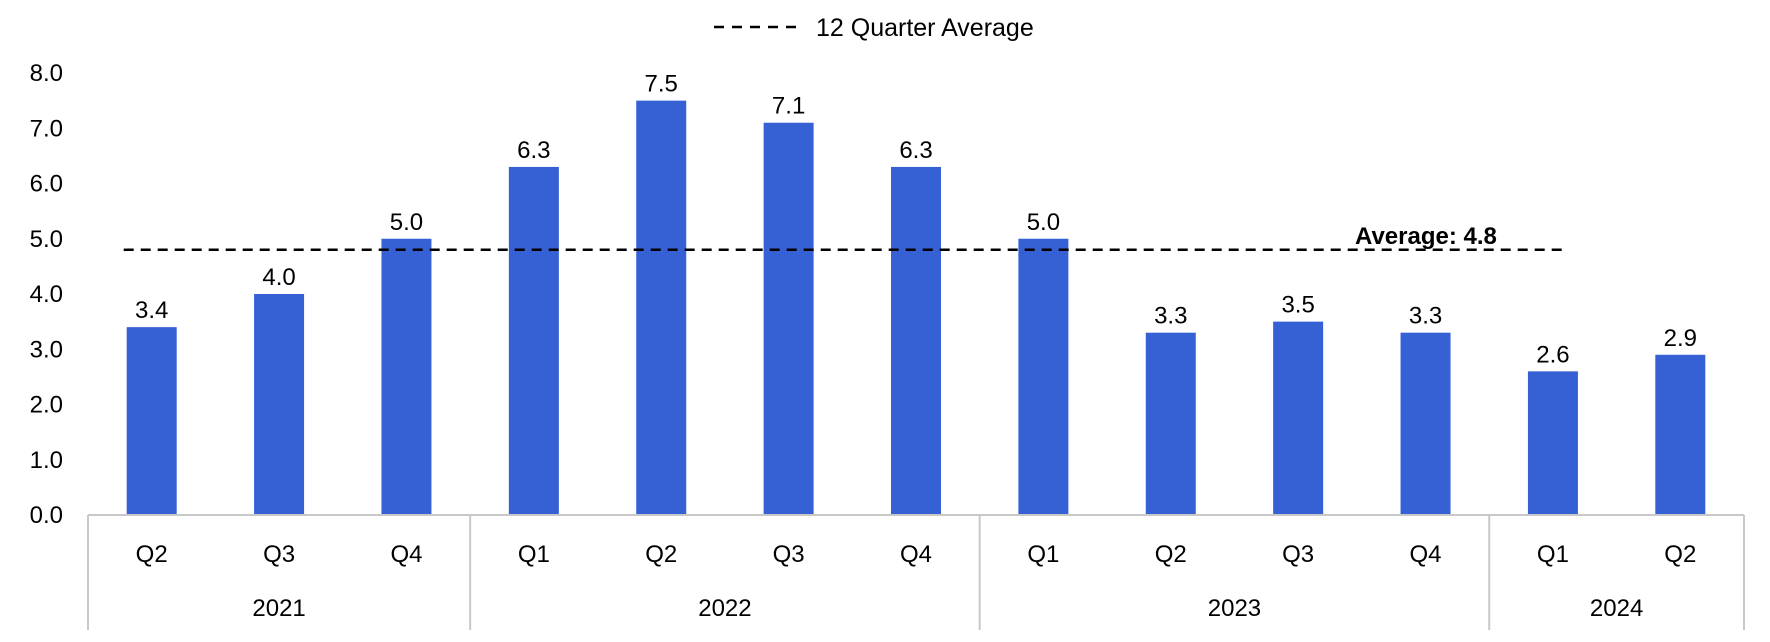 The image size is (1770, 642). I want to click on y-axis: 0.0 1.0 2.0 3.0 4.0 5.0 6.0 7.0 8.0, so click(46, 294).